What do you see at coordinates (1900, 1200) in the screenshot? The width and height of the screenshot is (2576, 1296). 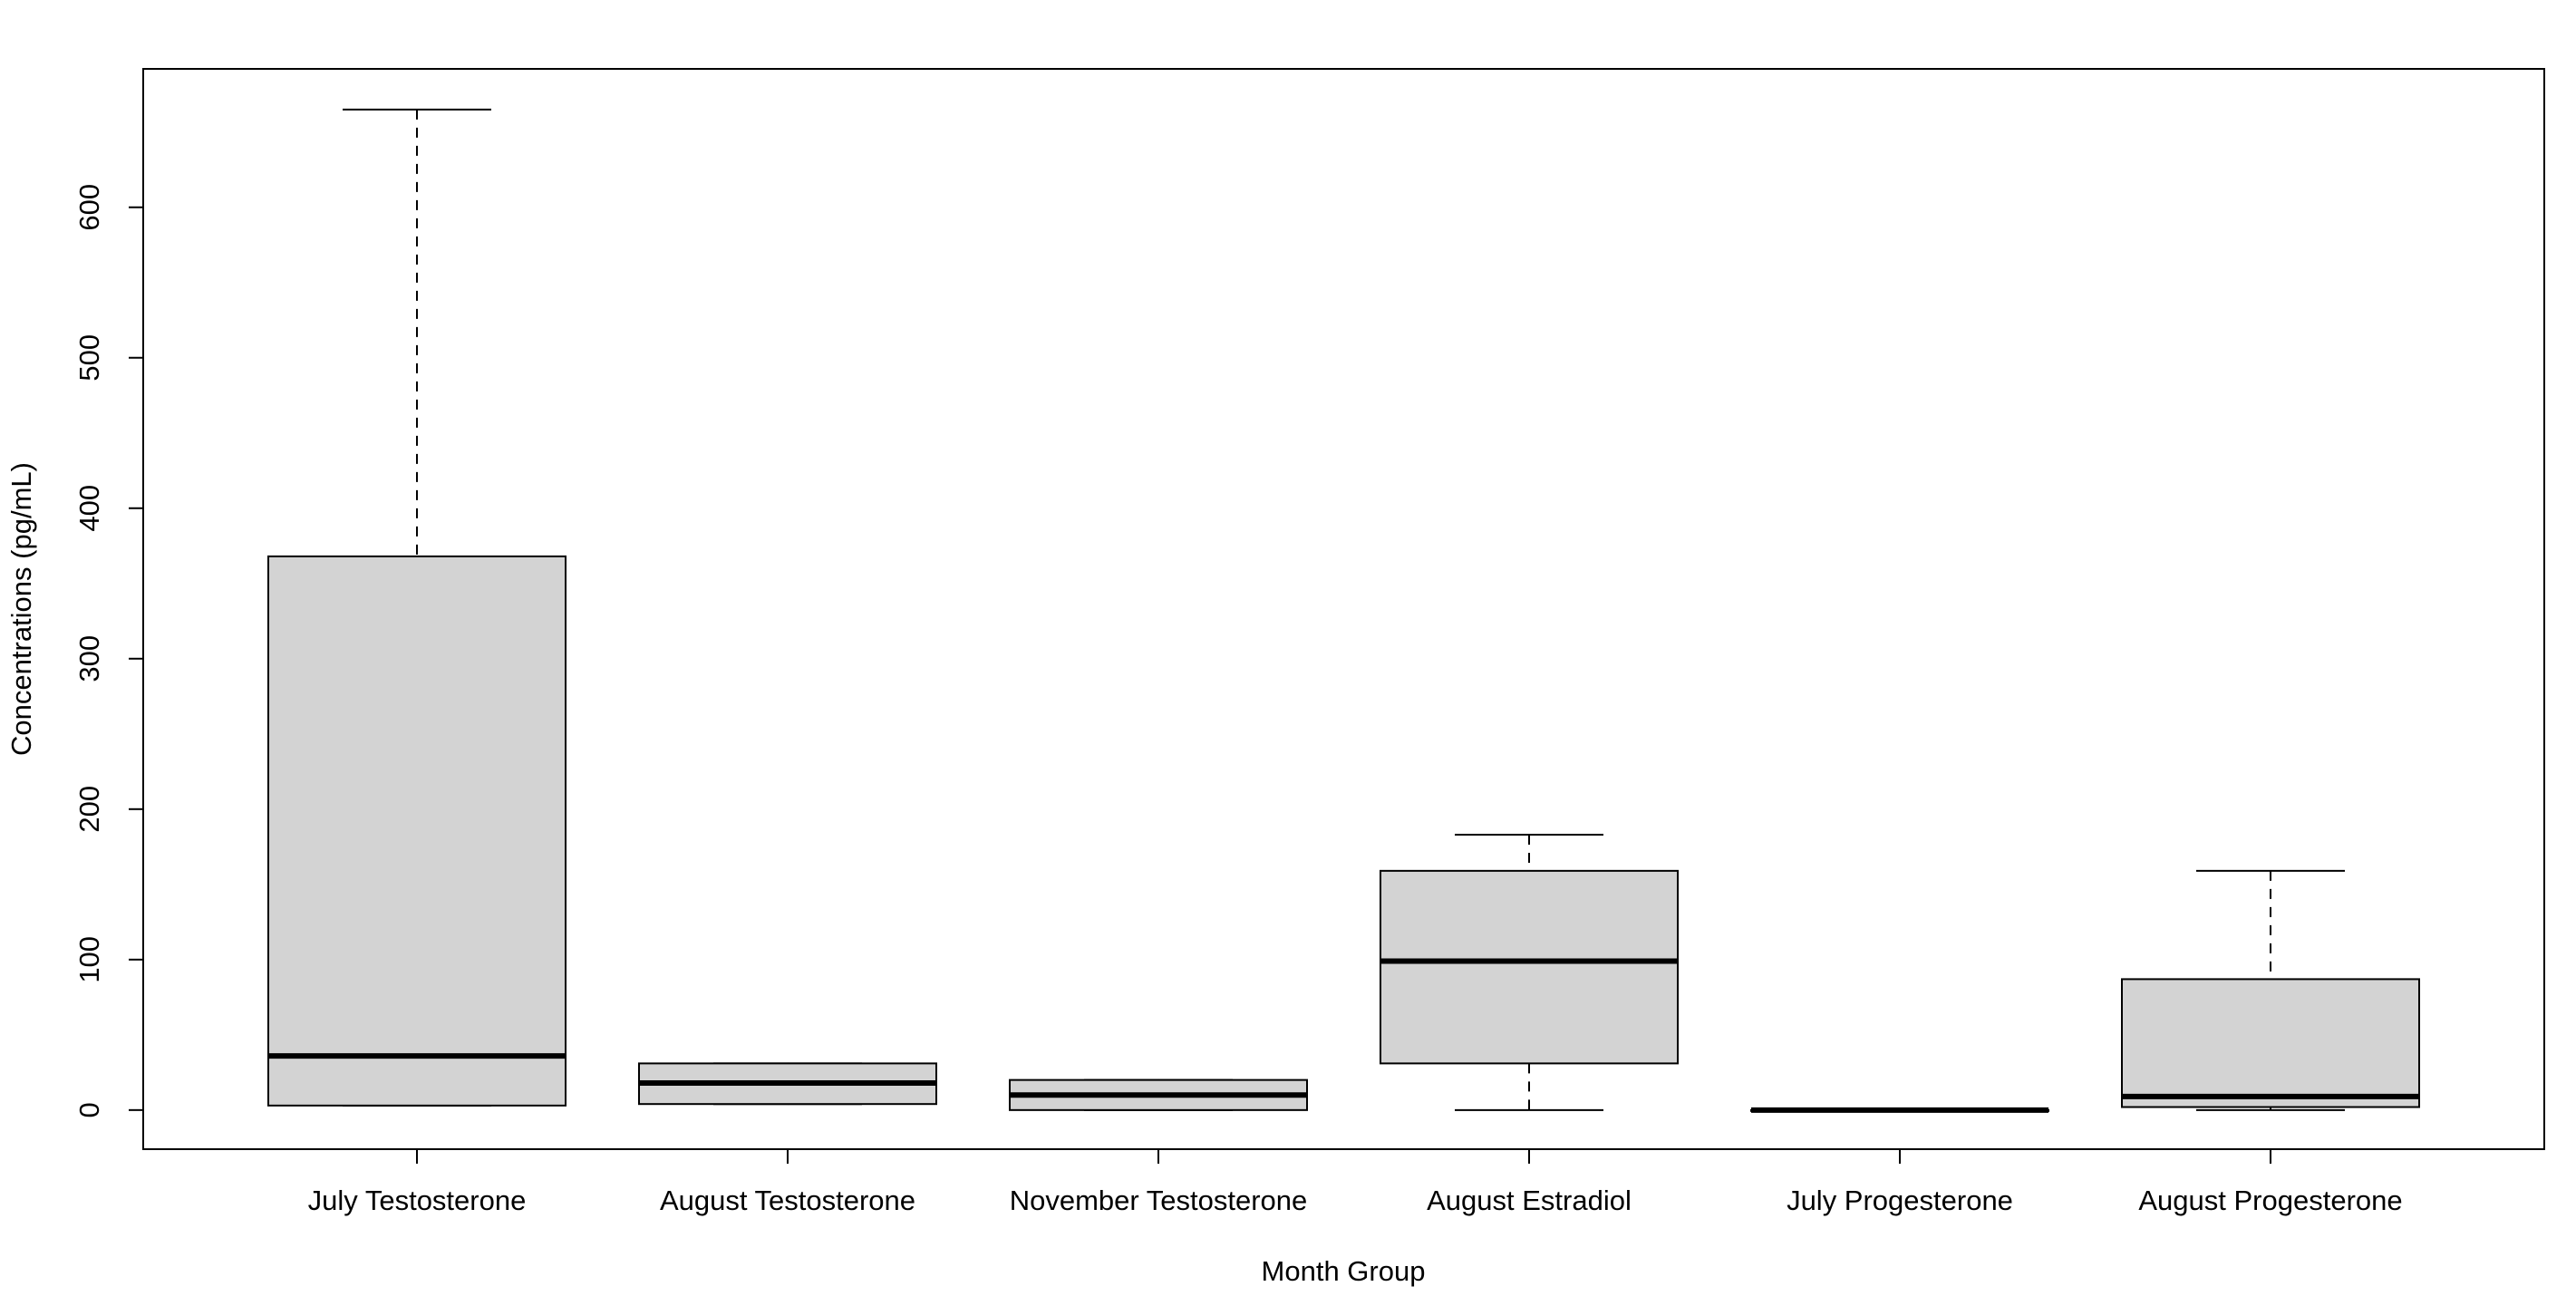 I see `x-tick-label: July Progesterone` at bounding box center [1900, 1200].